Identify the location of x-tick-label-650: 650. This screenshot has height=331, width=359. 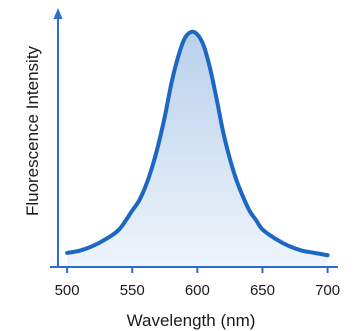
(262, 290).